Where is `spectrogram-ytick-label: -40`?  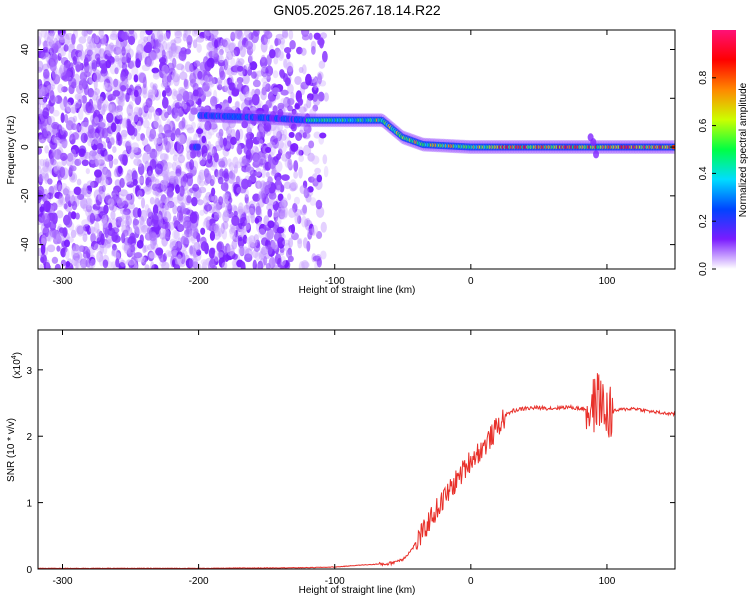
spectrogram-ytick-label: -40 is located at coordinates (25, 244).